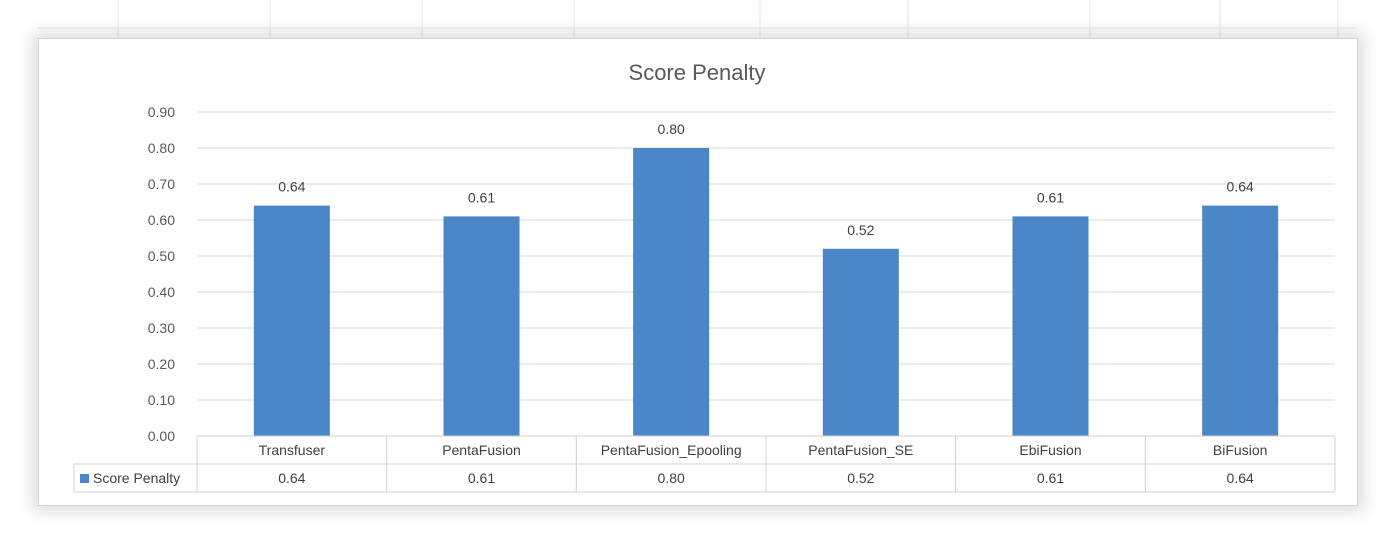 The width and height of the screenshot is (1394, 540). What do you see at coordinates (292, 450) in the screenshot?
I see `x-category-label: Transfuser` at bounding box center [292, 450].